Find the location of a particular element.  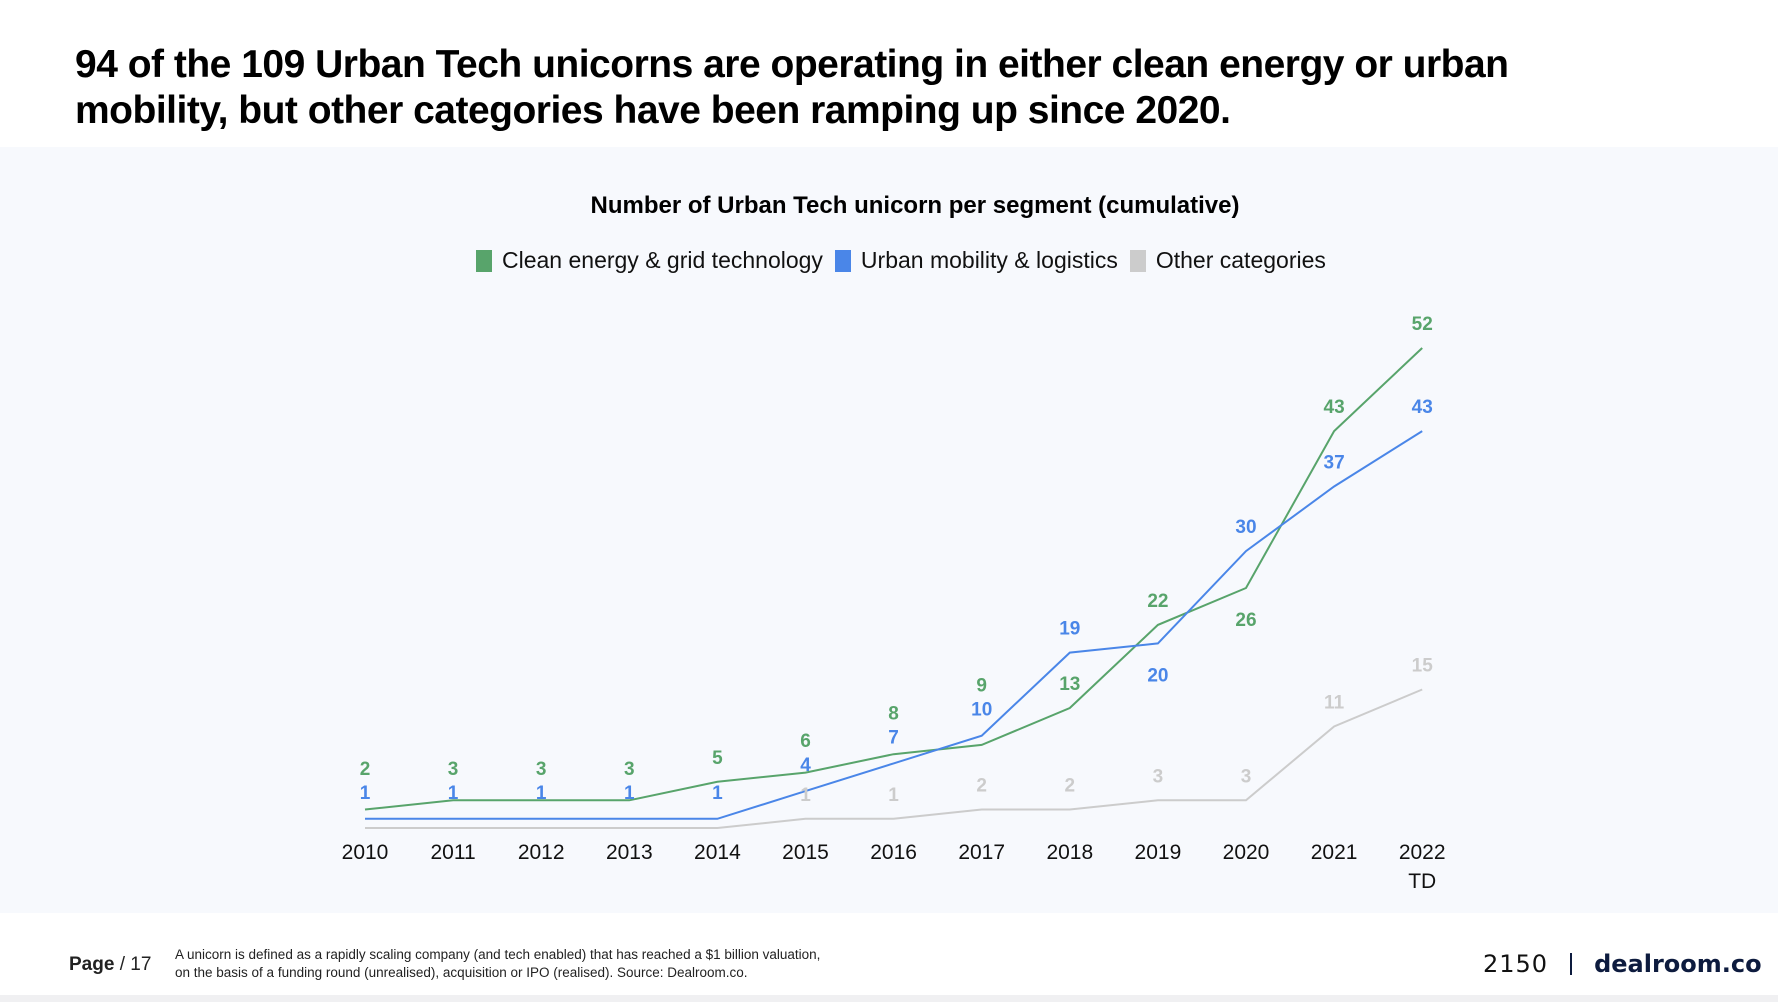

data-label-urban-mobility-logistics: 4 is located at coordinates (805, 765).